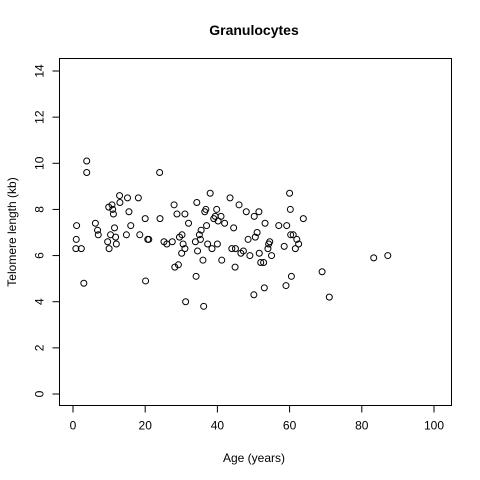  Describe the element at coordinates (434, 426) in the screenshot. I see `x-tick-label: 100` at that location.